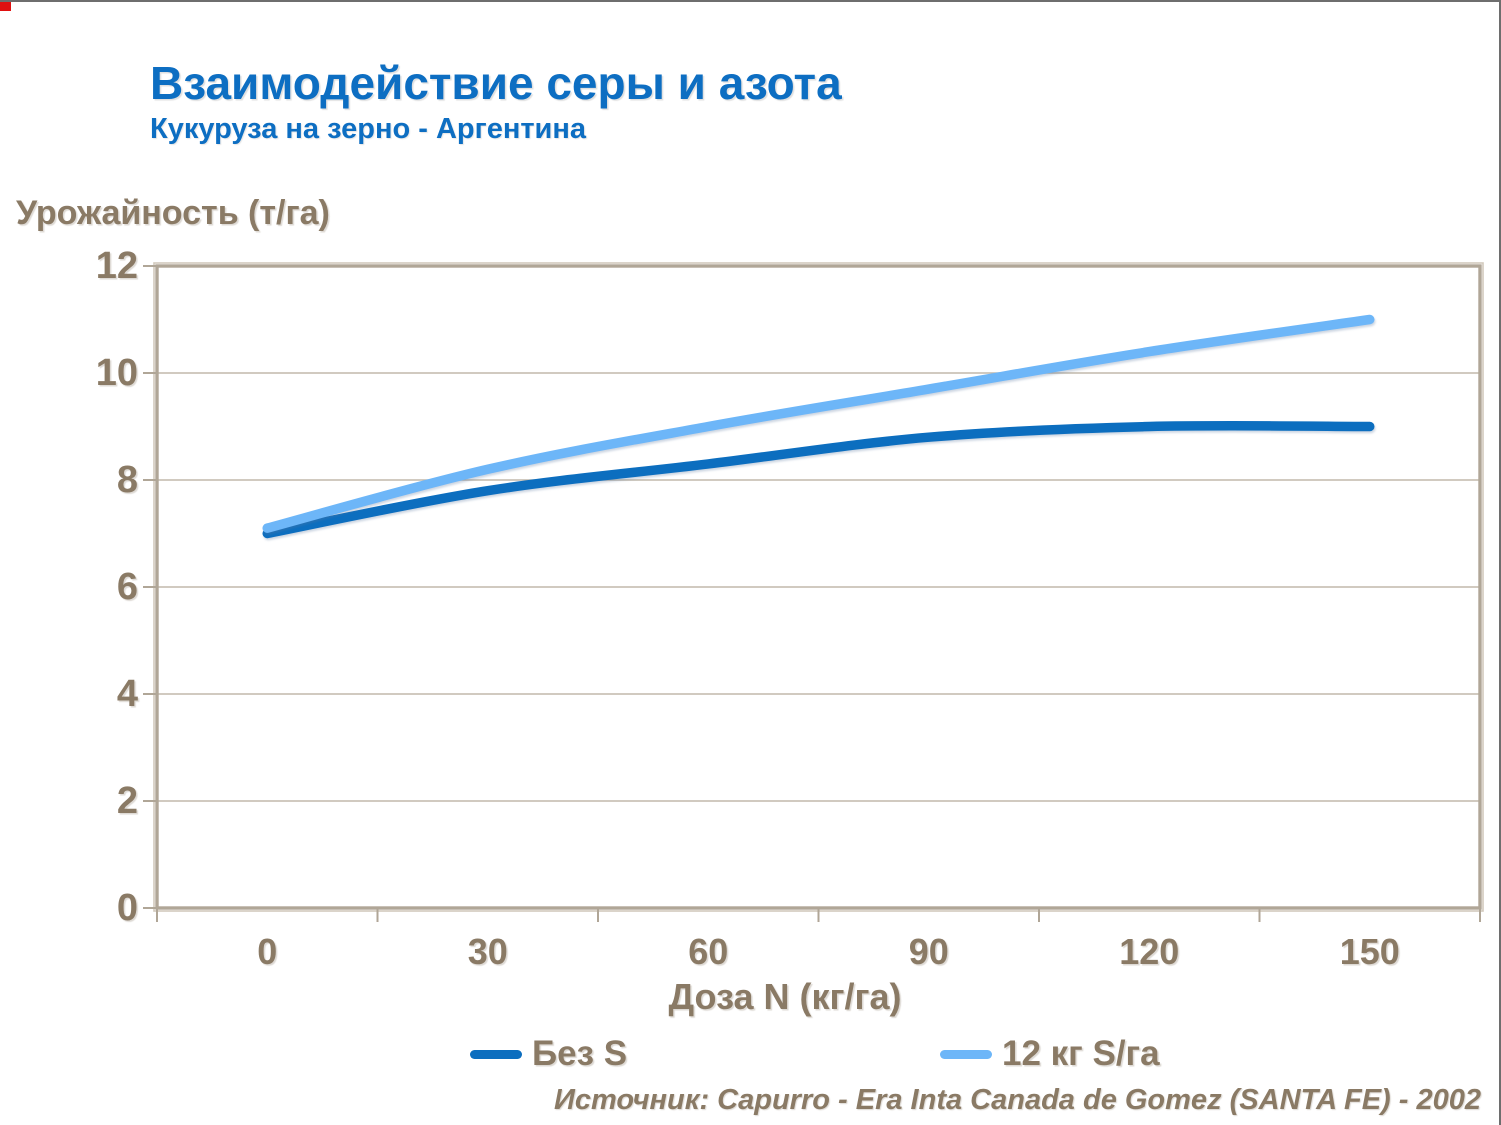 This screenshot has width=1501, height=1125. I want to click on chart-title: Взаимодействие серы и азота, so click(496, 83).